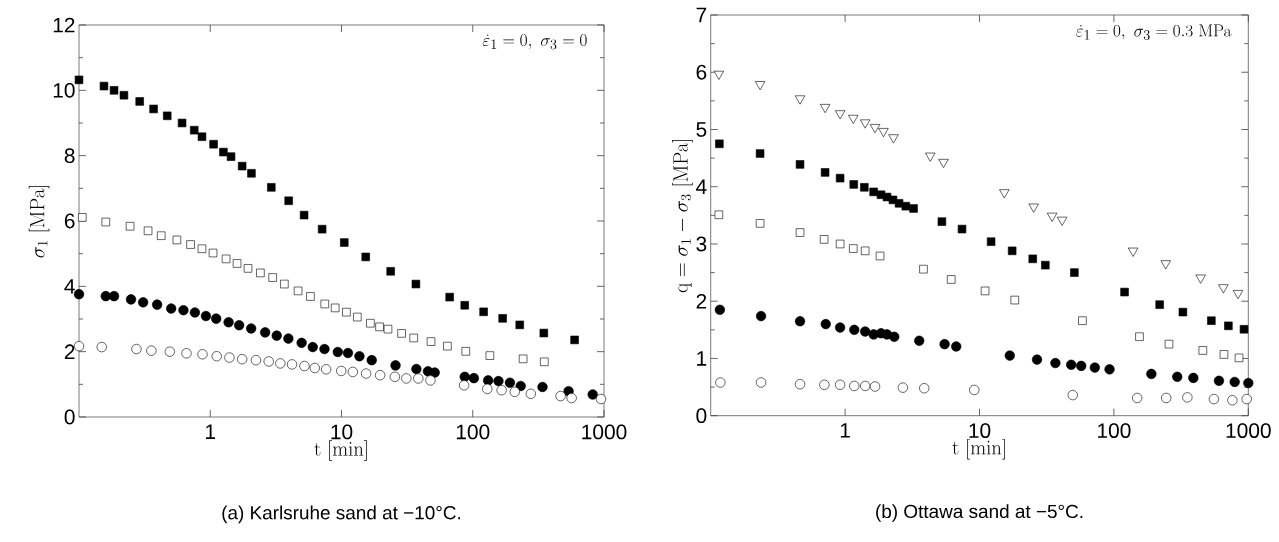 The width and height of the screenshot is (1279, 542). Describe the element at coordinates (701, 129) in the screenshot. I see `y-tick-label: 5` at that location.